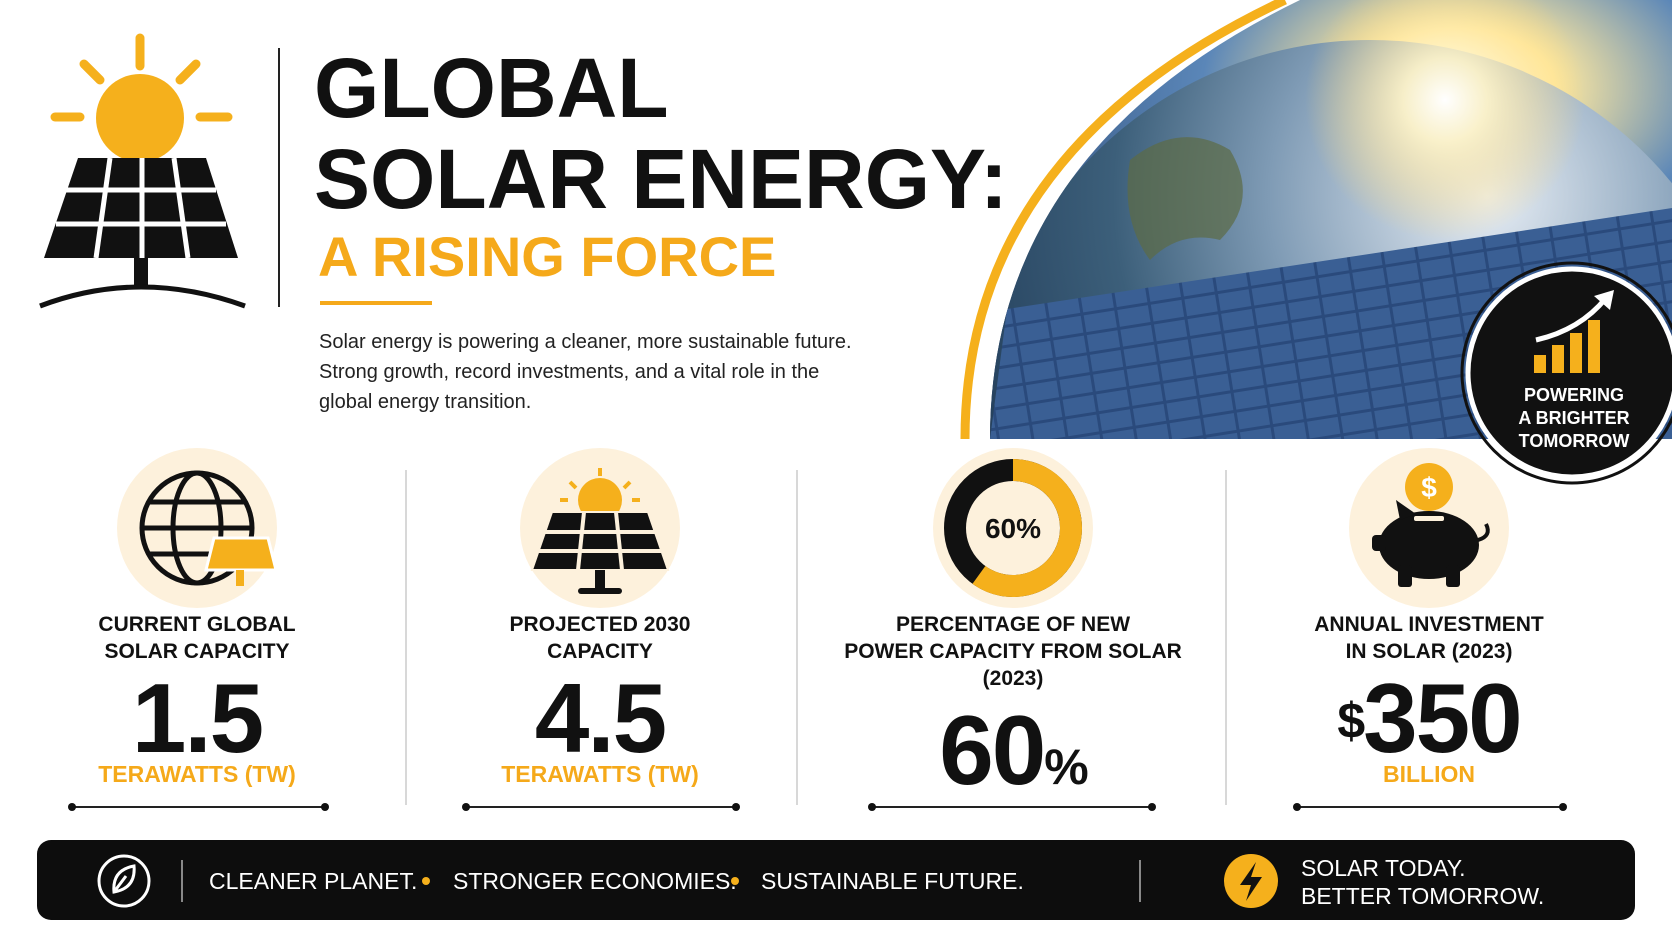  Describe the element at coordinates (1429, 528) in the screenshot. I see `piggy-icon: $` at that location.